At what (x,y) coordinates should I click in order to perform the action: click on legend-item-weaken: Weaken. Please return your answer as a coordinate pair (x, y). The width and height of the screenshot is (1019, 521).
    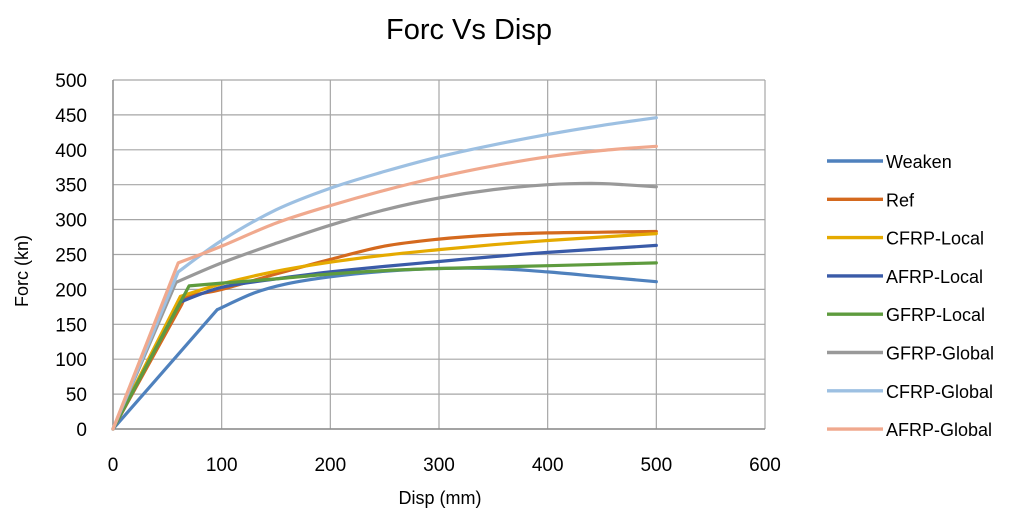
    Looking at the image, I should click on (889, 162).